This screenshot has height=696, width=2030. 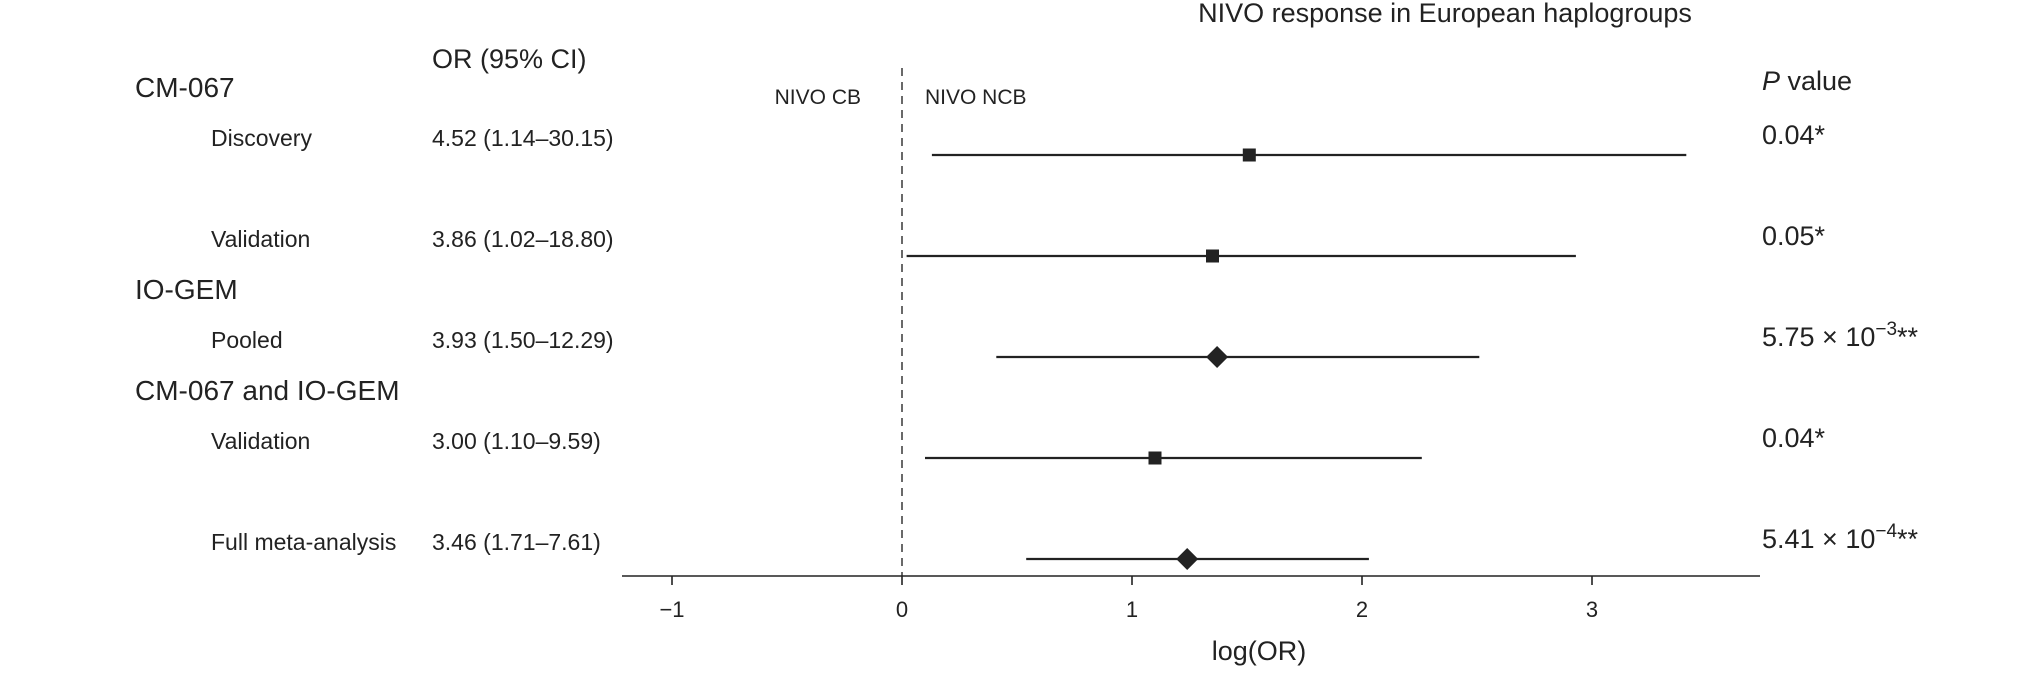 I want to click on or-ci-value: 3.86 (1.02–18.80), so click(x=523, y=239).